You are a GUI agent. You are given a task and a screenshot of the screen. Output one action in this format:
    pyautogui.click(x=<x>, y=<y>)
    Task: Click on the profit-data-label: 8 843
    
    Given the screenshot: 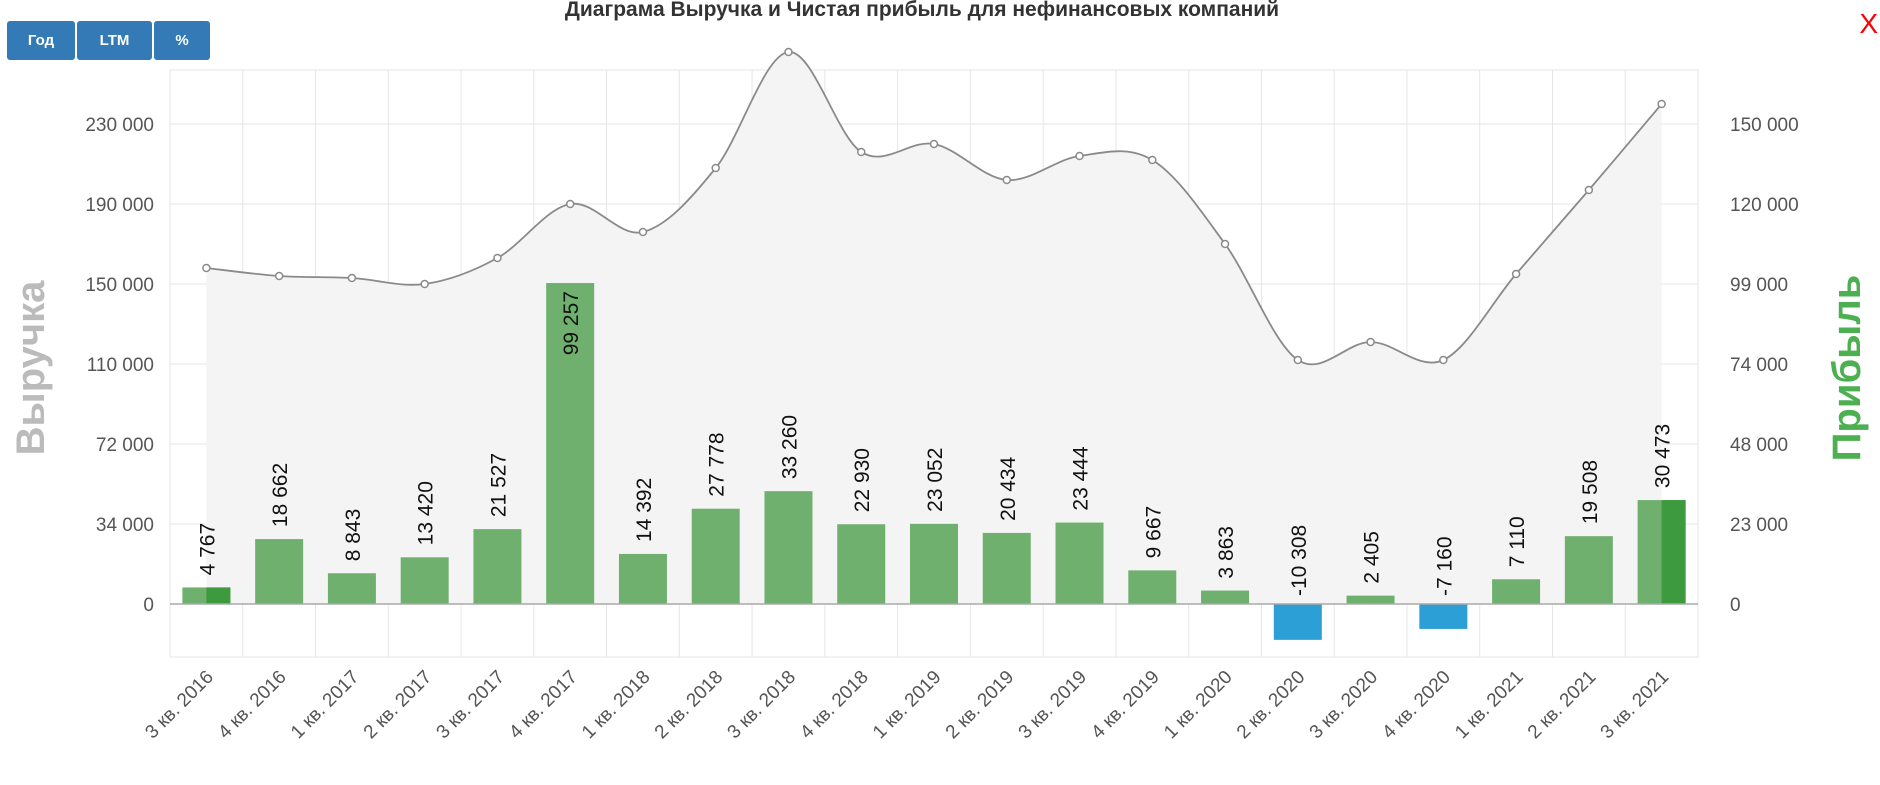 What is the action you would take?
    pyautogui.click(x=353, y=535)
    